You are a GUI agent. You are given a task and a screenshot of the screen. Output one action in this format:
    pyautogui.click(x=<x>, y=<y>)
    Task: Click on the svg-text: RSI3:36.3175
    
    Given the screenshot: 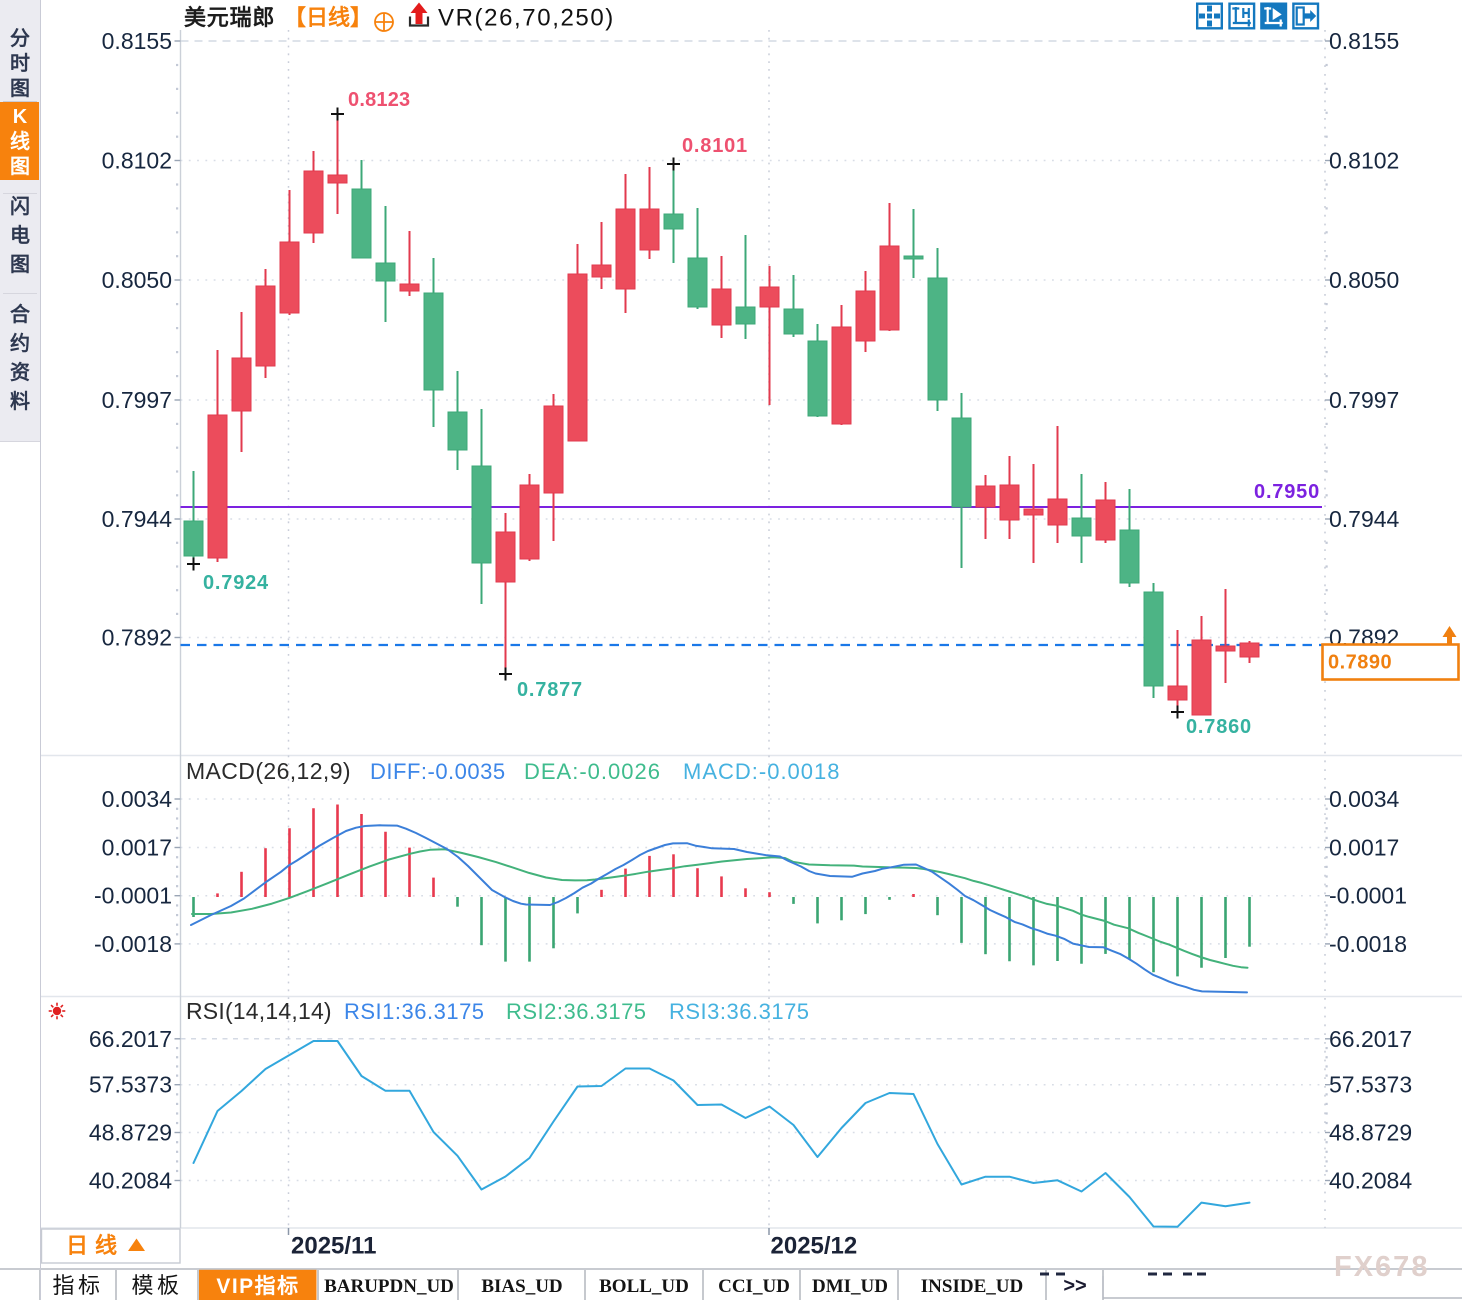 What is the action you would take?
    pyautogui.click(x=739, y=1011)
    